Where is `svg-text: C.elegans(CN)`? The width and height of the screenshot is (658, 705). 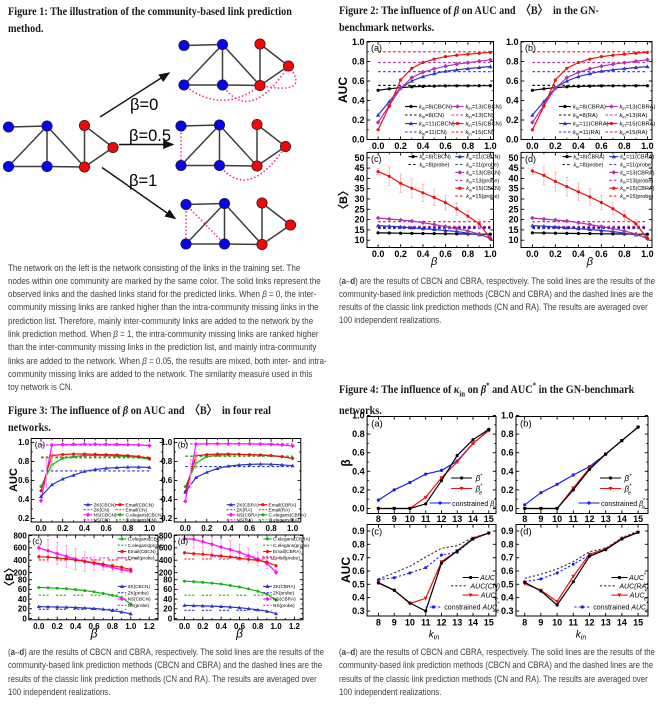
svg-text: C.elegans(CN) is located at coordinates (141, 520).